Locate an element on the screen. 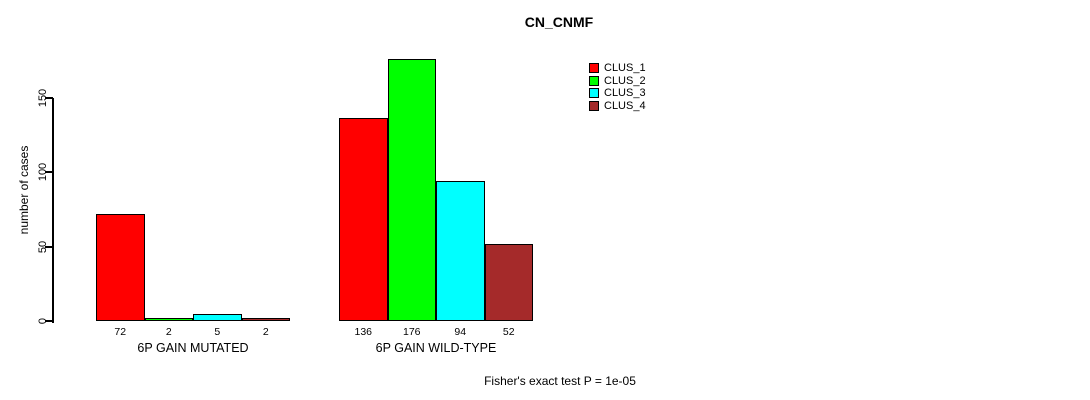 The height and width of the screenshot is (400, 1090). bar-value-label: 72 is located at coordinates (120, 332).